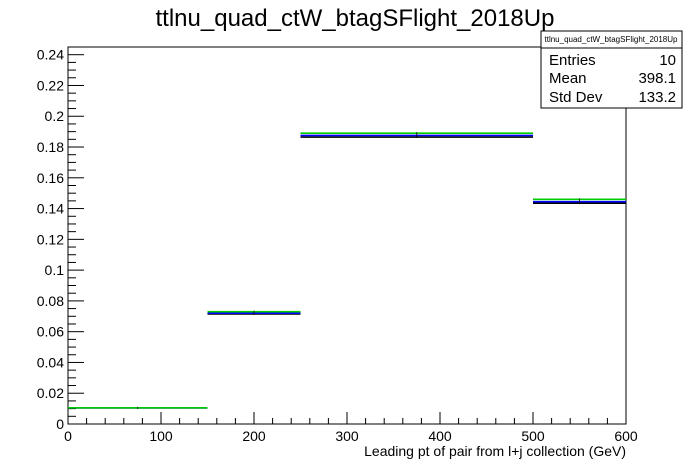  What do you see at coordinates (626, 436) in the screenshot?
I see `x-tick-label: 600` at bounding box center [626, 436].